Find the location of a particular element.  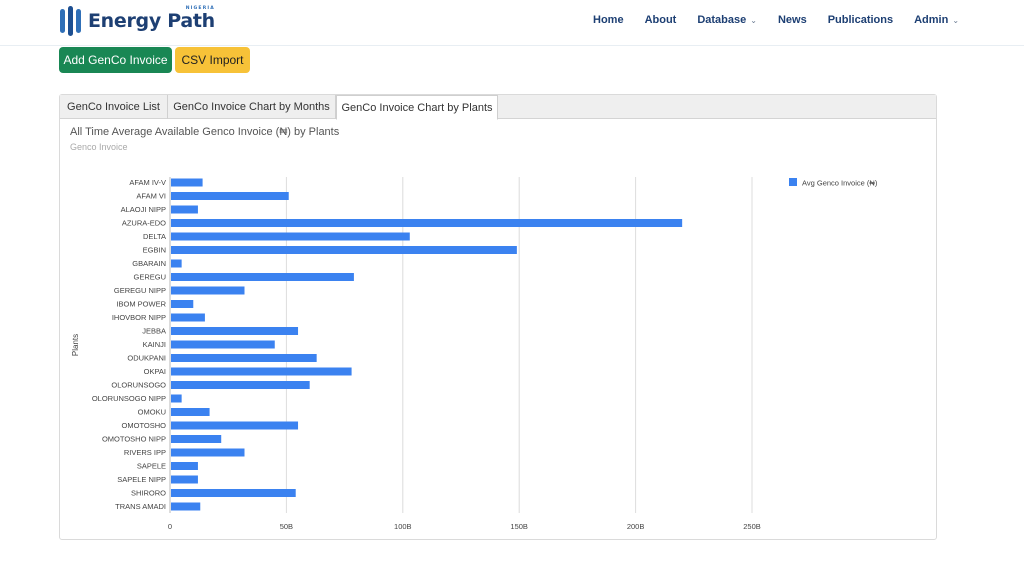

y-tick-label: EGBIN is located at coordinates (154, 250).